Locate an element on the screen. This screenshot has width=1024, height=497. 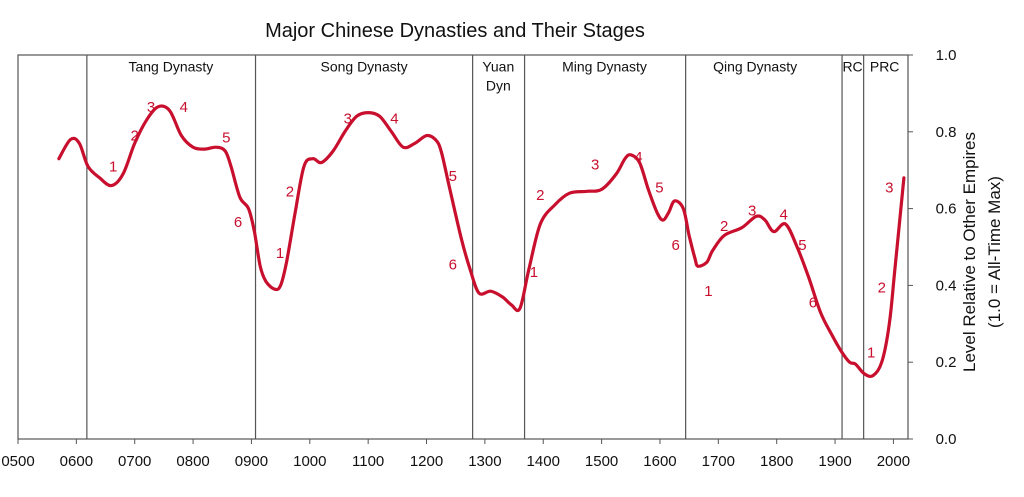
x-tick-label: 1100 is located at coordinates (368, 461).